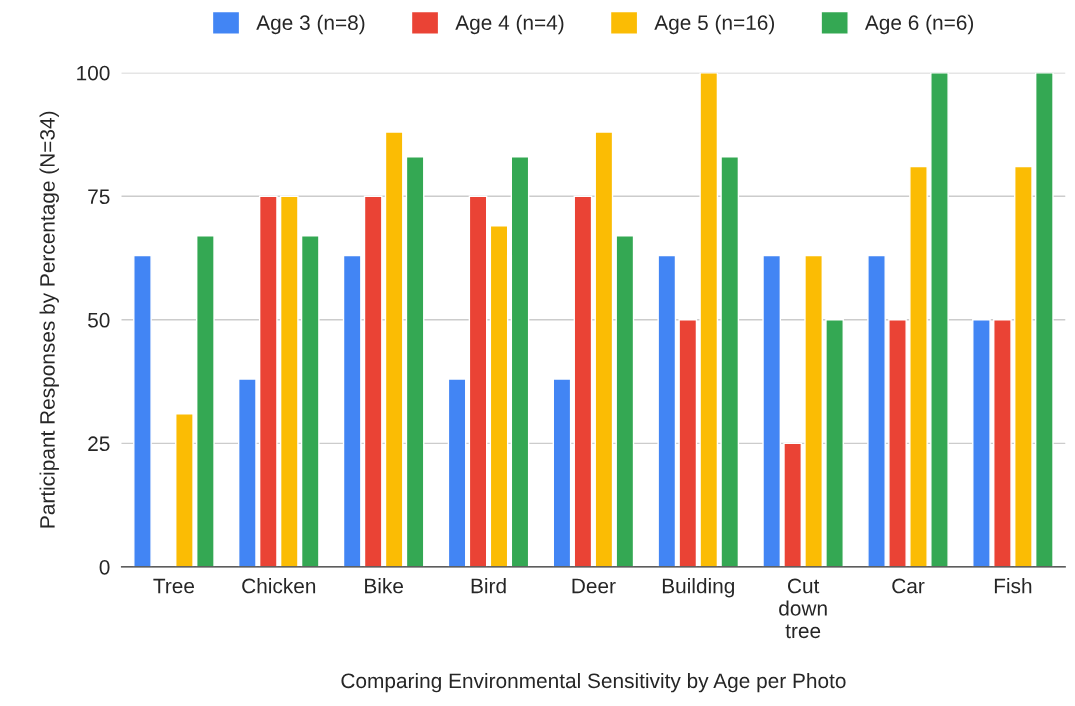  Describe the element at coordinates (594, 586) in the screenshot. I see `x-tick-label: Deer` at that location.